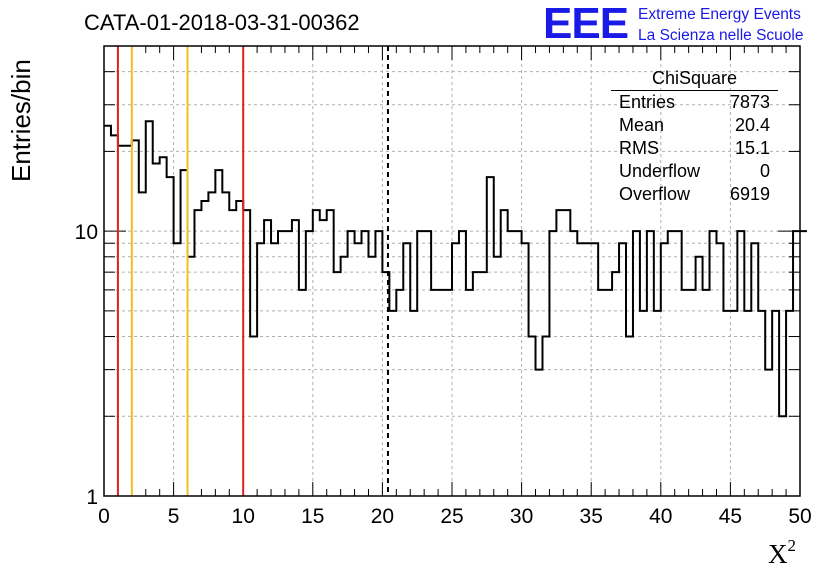 The width and height of the screenshot is (836, 572). What do you see at coordinates (749, 194) in the screenshot?
I see `stats-value: 6919` at bounding box center [749, 194].